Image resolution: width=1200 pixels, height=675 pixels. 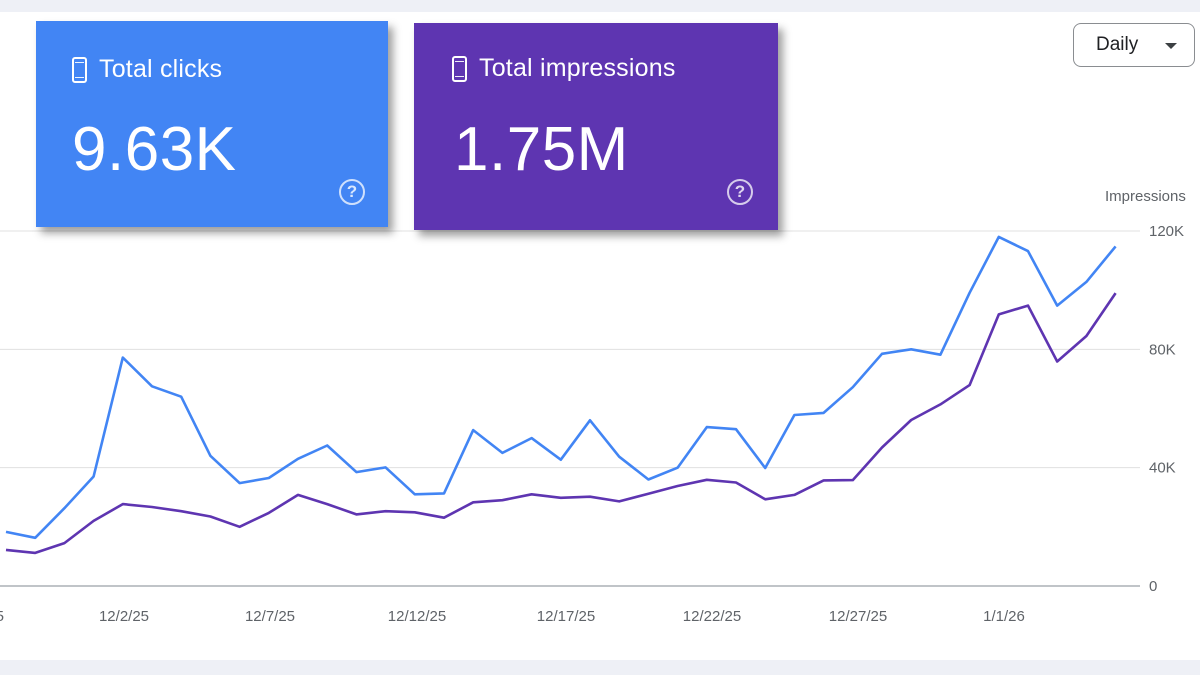 I want to click on x-tick-label: 12/12/25, so click(x=417, y=616).